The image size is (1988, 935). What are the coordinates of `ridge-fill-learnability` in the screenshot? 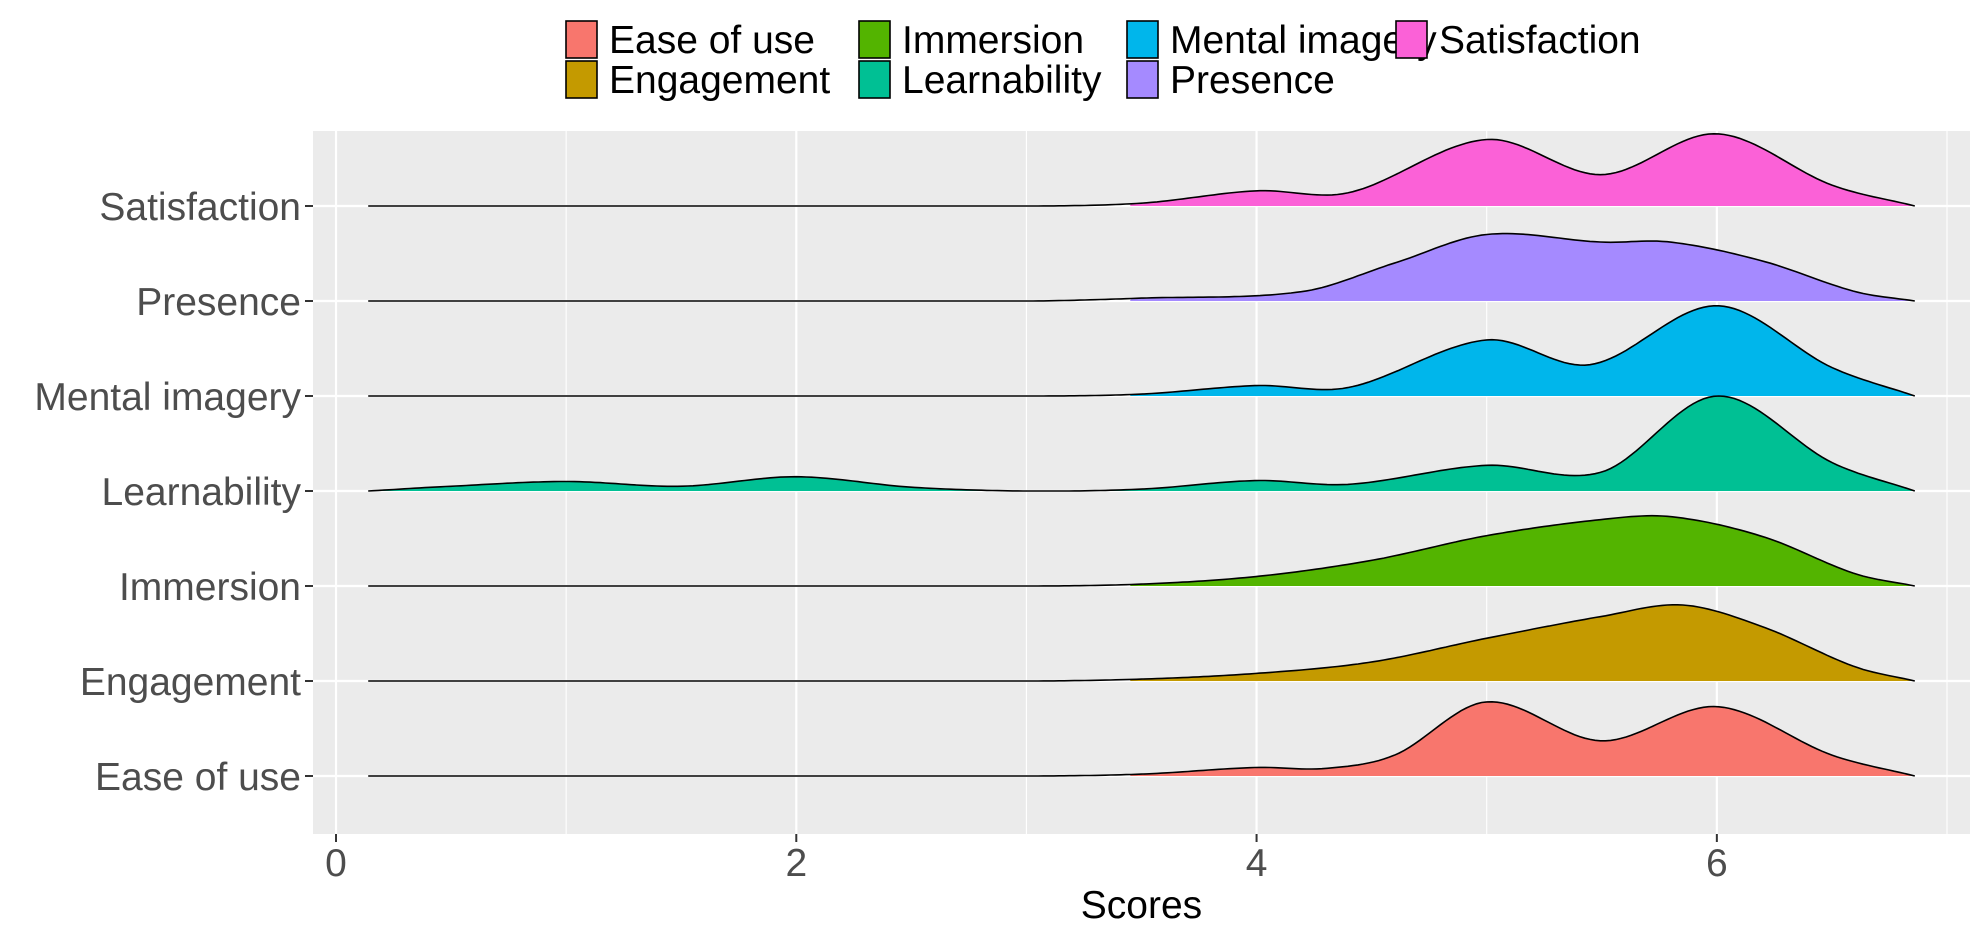 It's located at (1141, 443).